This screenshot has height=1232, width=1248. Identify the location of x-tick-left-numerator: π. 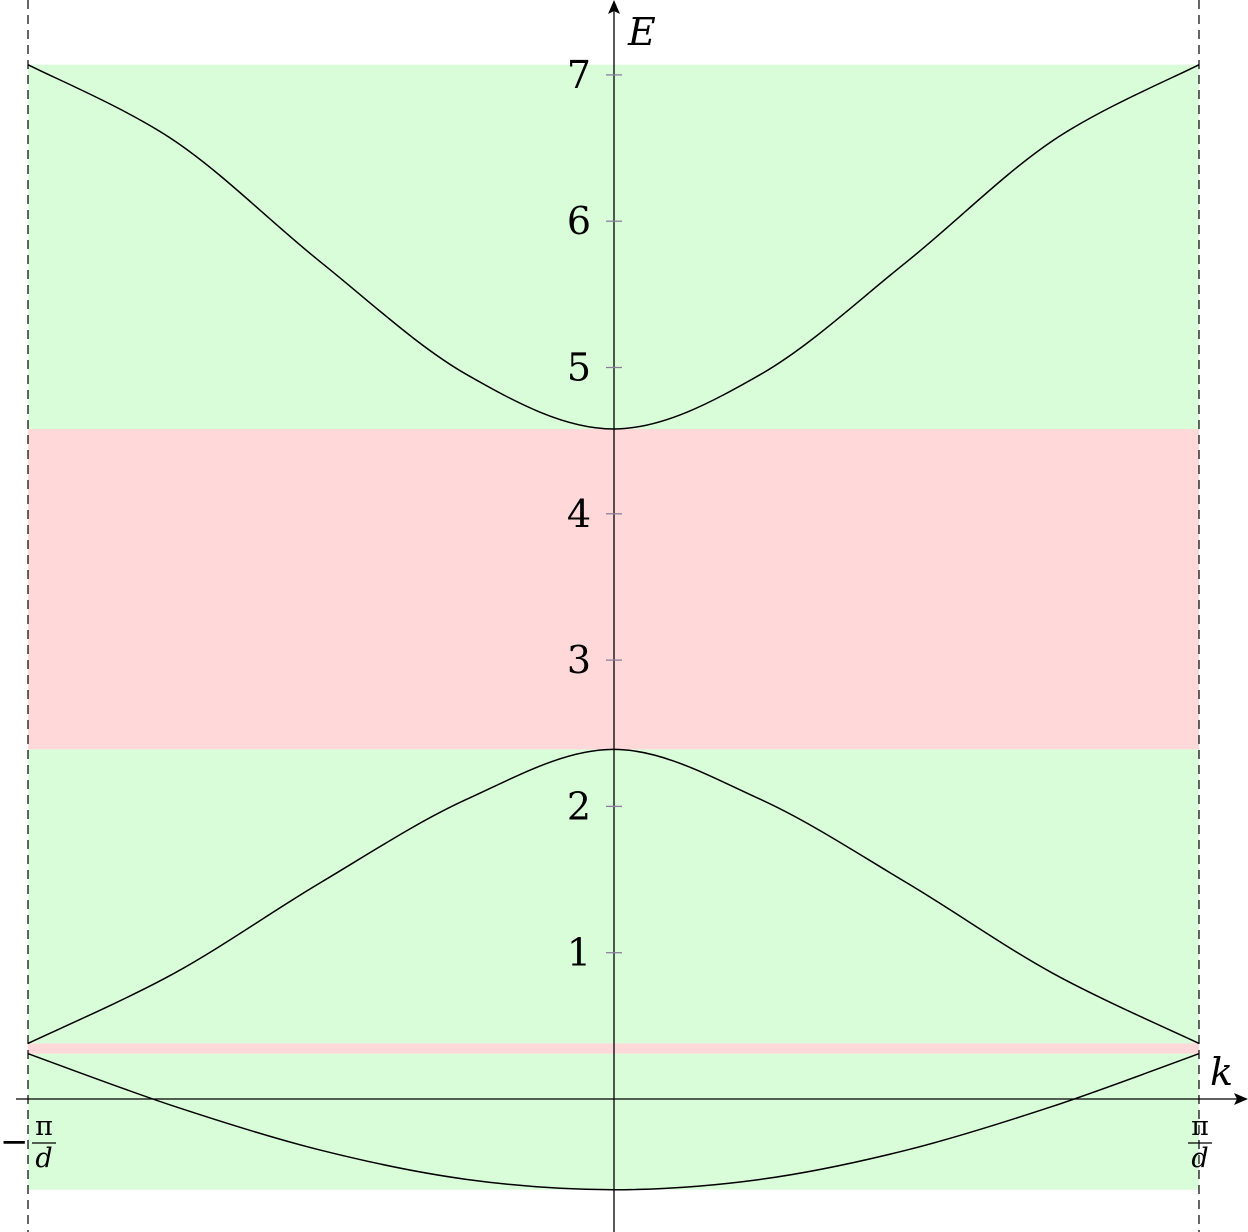
(44, 1126).